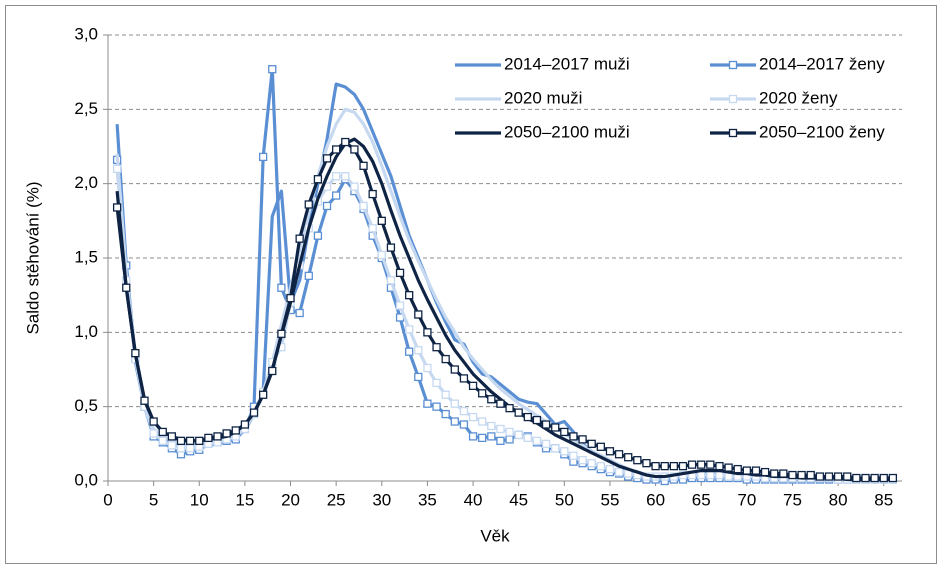  Describe the element at coordinates (564, 499) in the screenshot. I see `x-tick-label: 50` at that location.